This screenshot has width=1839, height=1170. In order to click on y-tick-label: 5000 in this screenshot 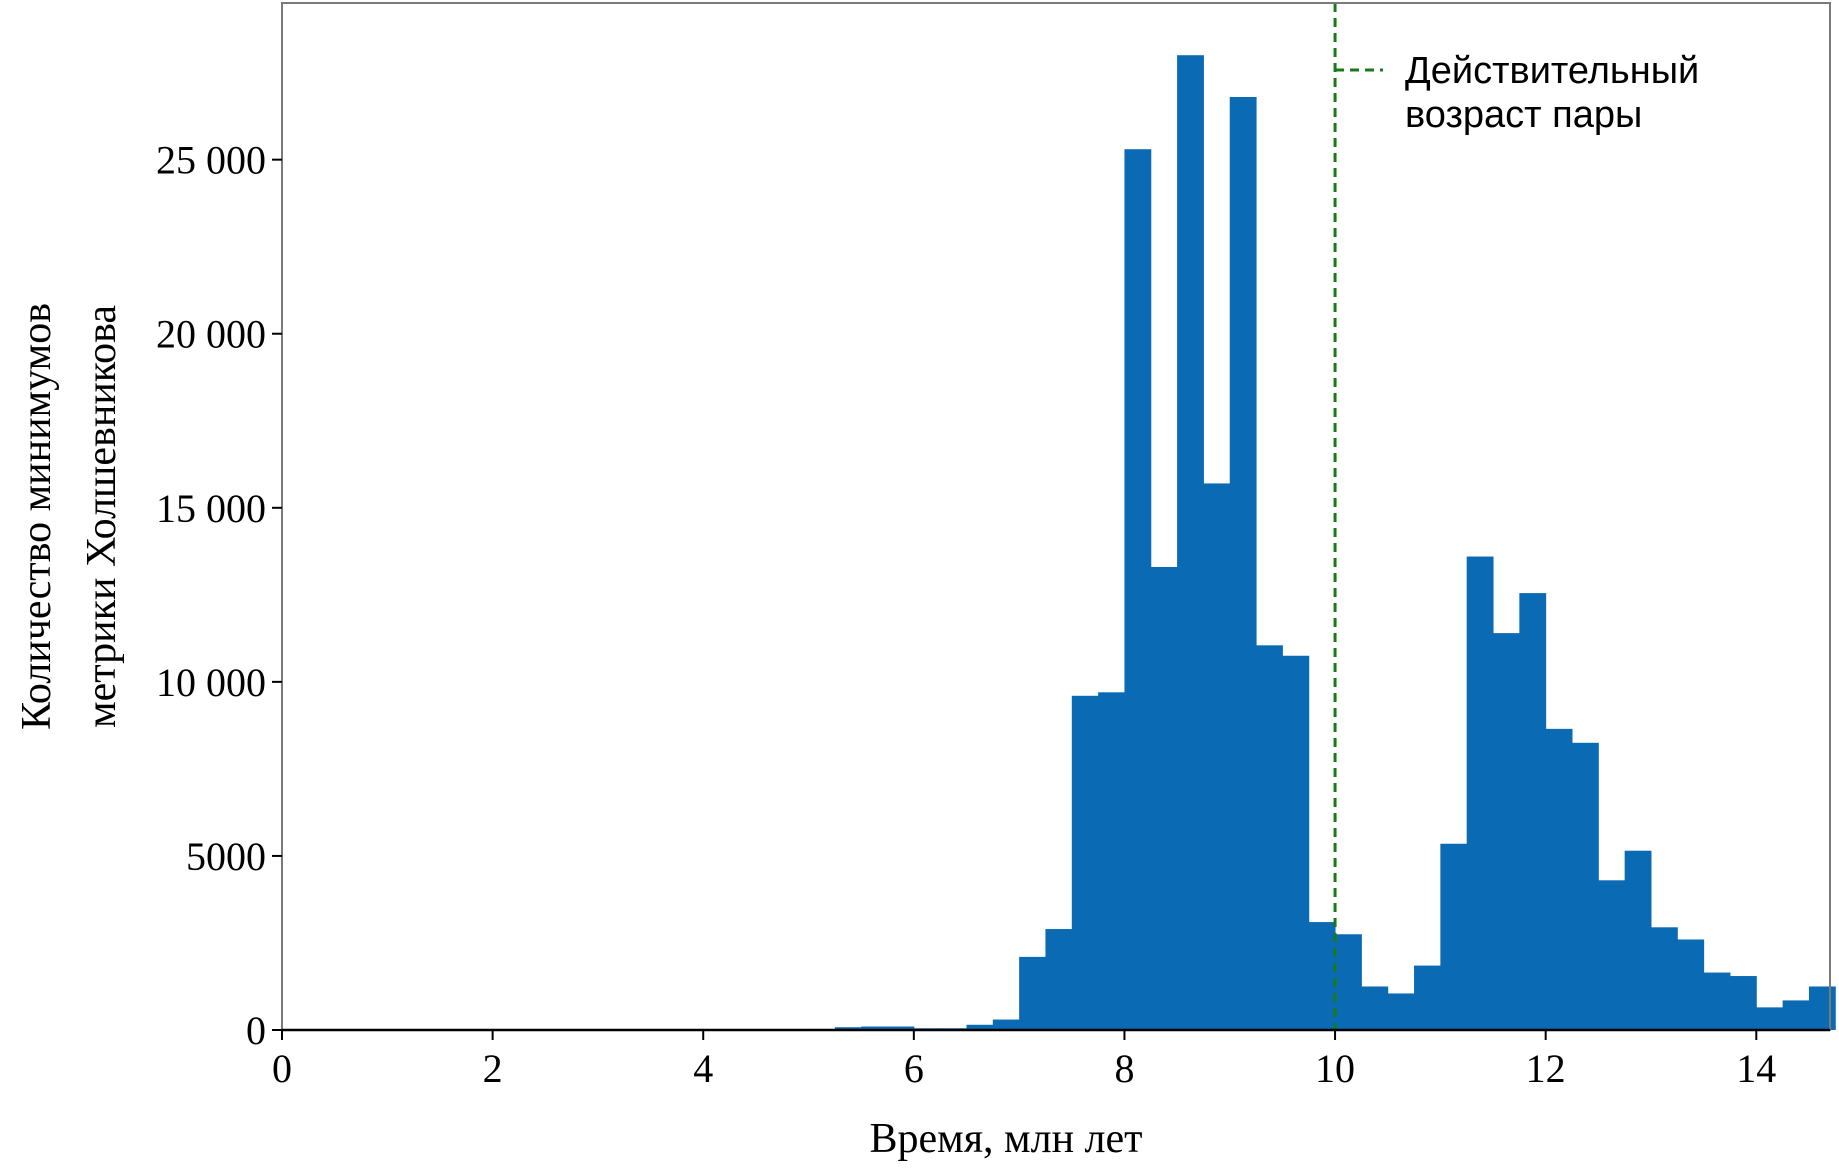, I will do `click(226, 856)`.